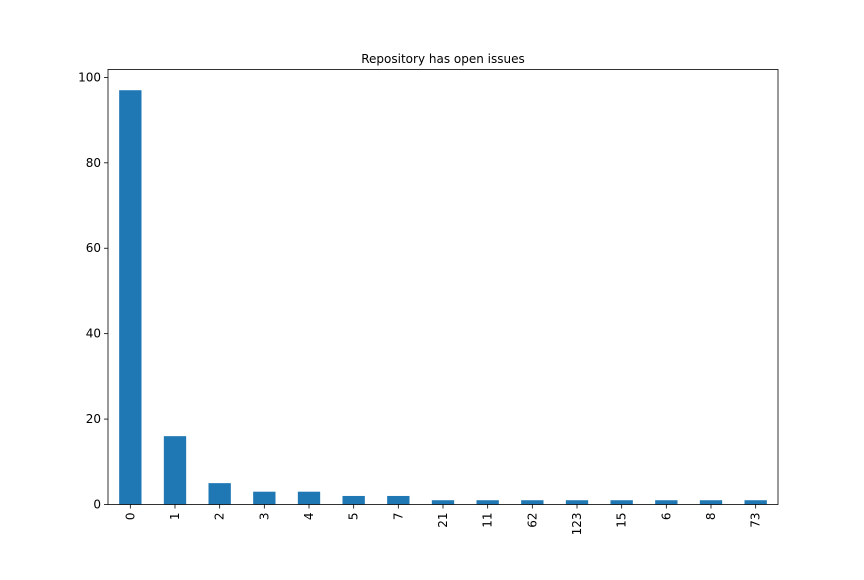 Image resolution: width=864 pixels, height=580 pixels. Describe the element at coordinates (93, 163) in the screenshot. I see `y-tick-label: 80` at that location.